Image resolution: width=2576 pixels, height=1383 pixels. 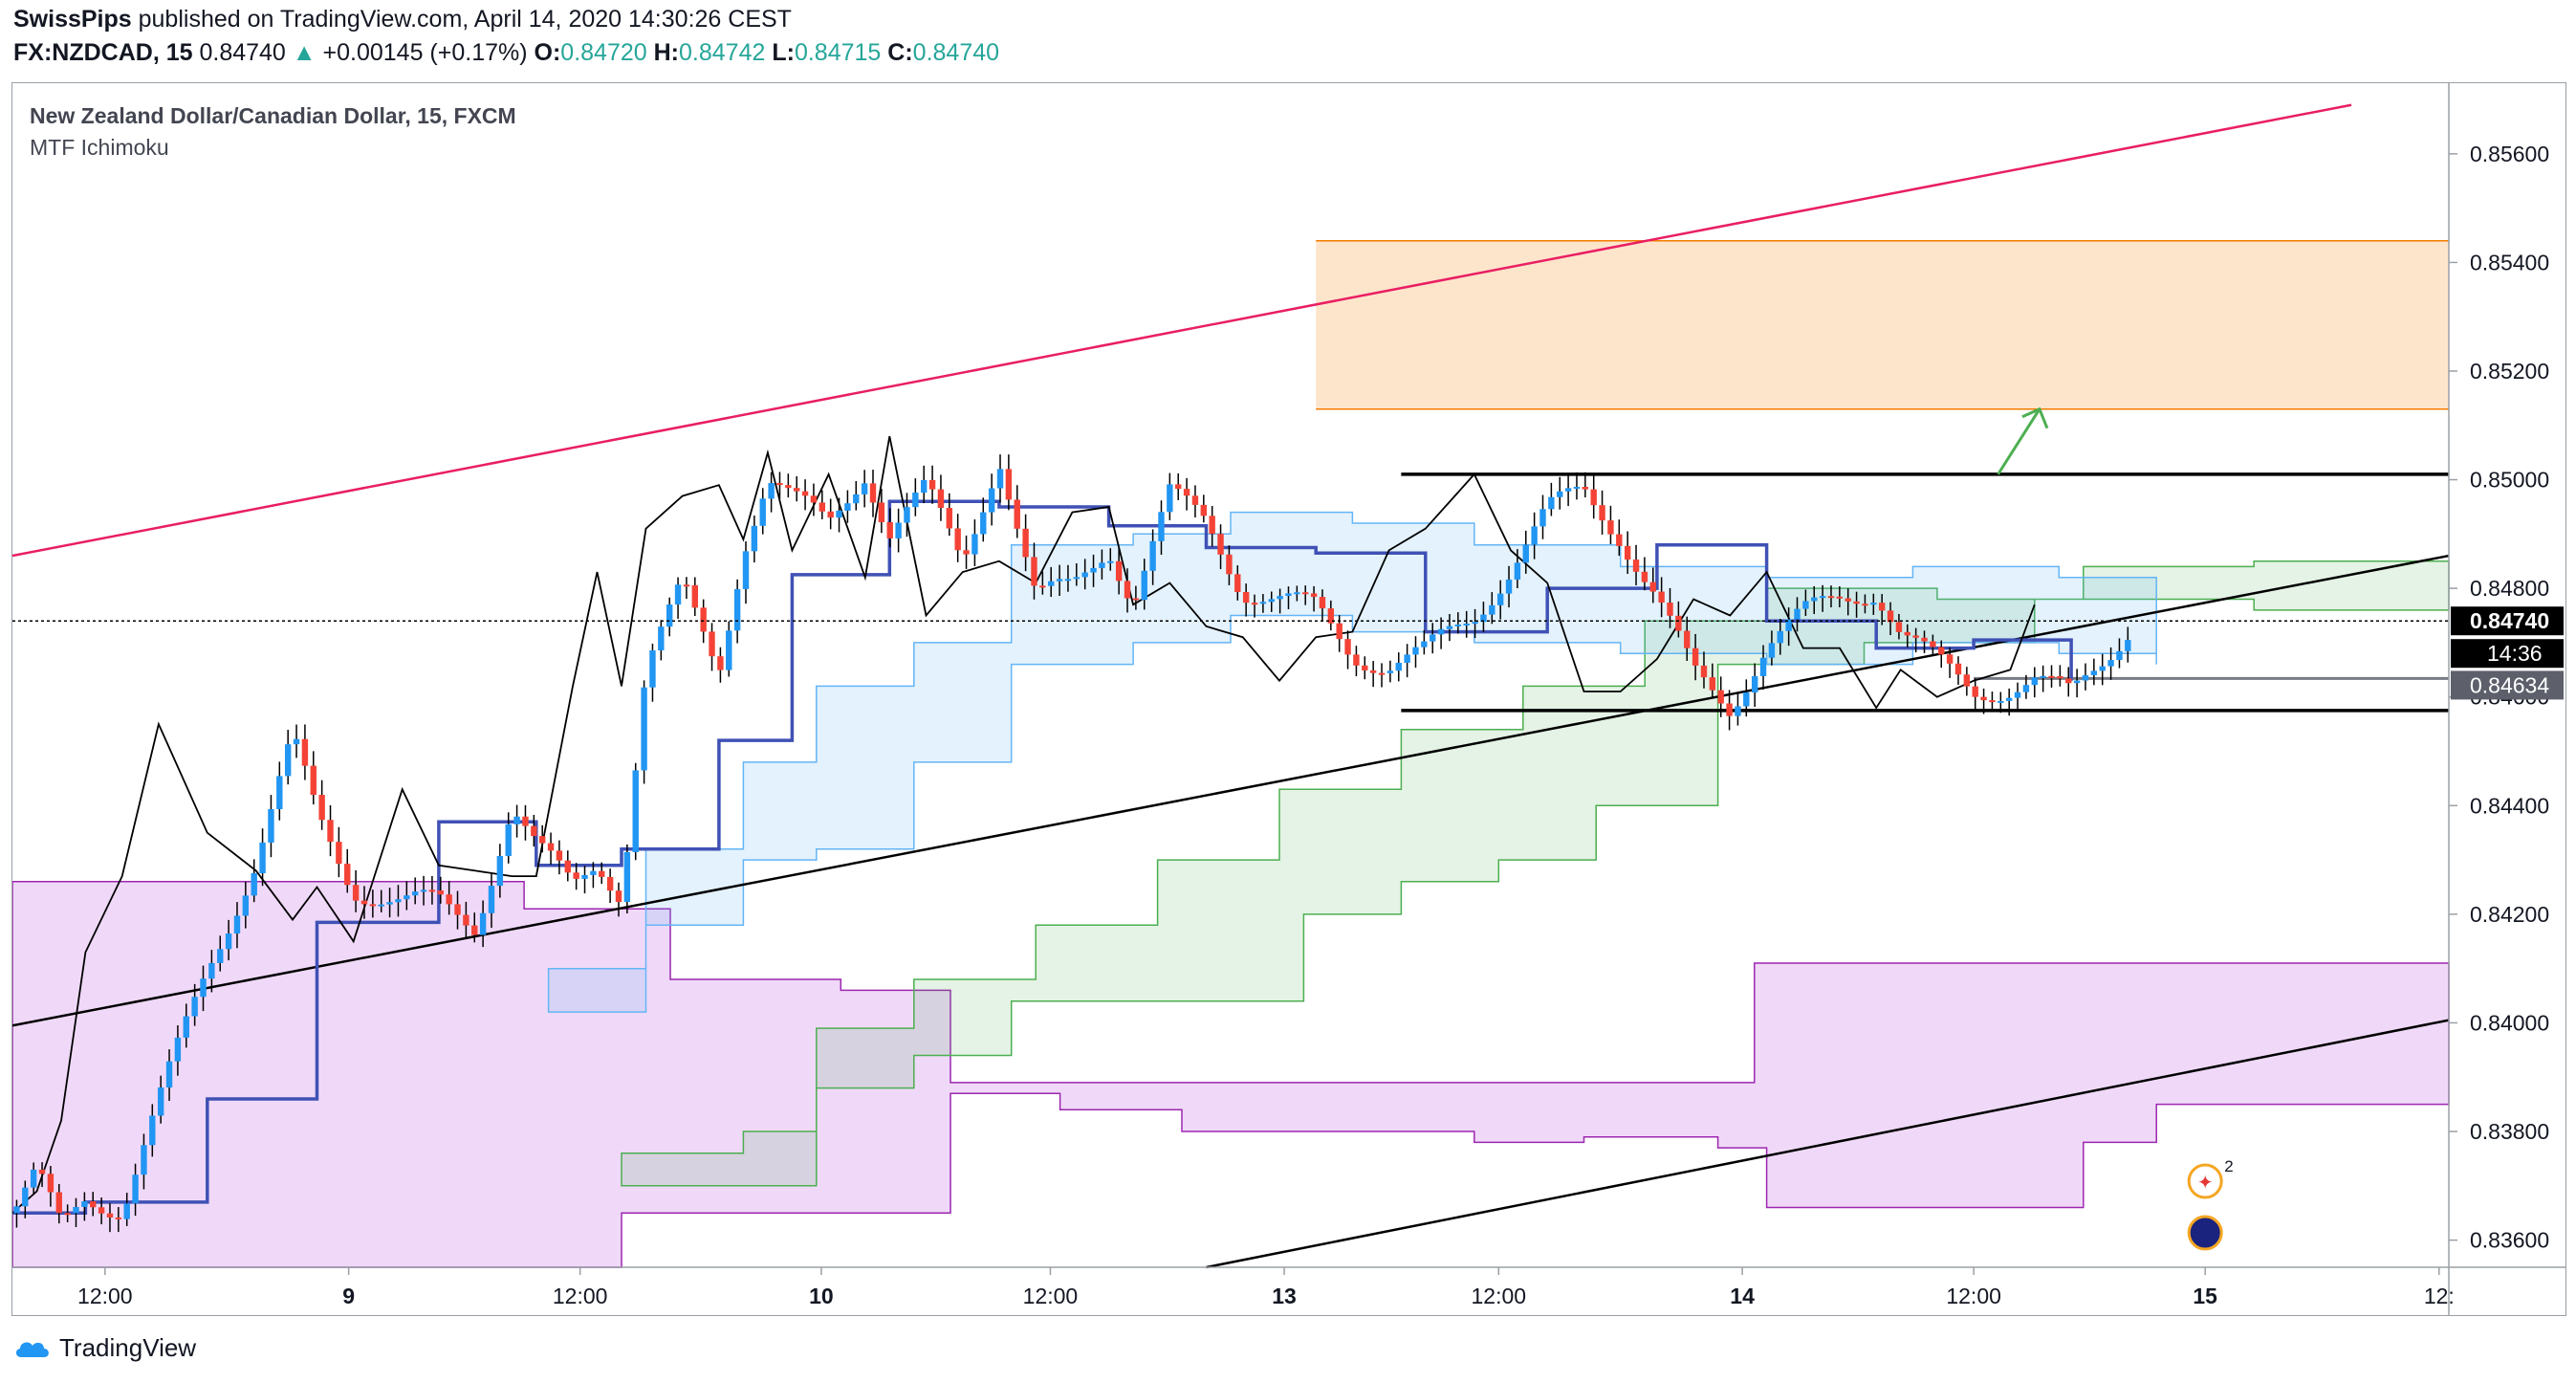 I want to click on event-count: 2, so click(x=2228, y=1166).